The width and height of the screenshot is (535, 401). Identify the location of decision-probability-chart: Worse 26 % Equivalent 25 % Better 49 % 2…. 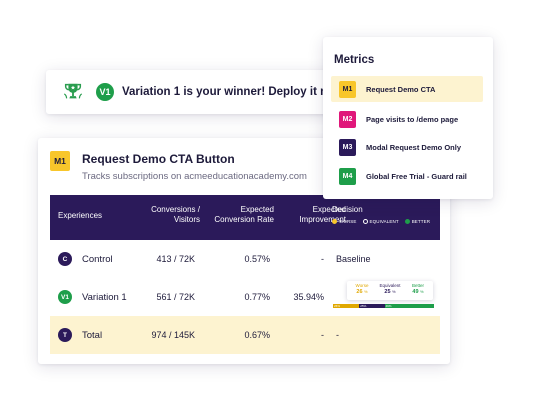
(383, 298).